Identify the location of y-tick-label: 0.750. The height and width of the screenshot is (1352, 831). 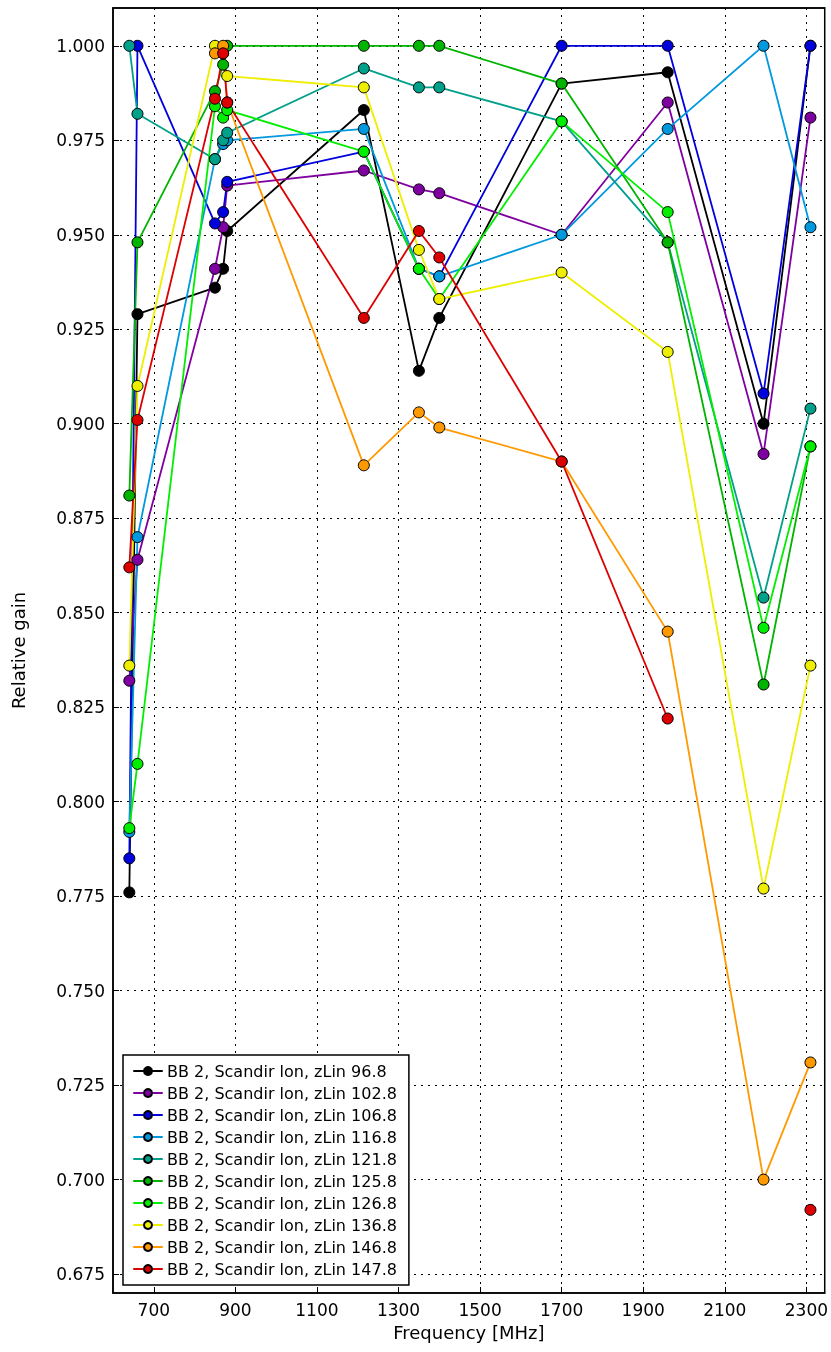
(80, 990).